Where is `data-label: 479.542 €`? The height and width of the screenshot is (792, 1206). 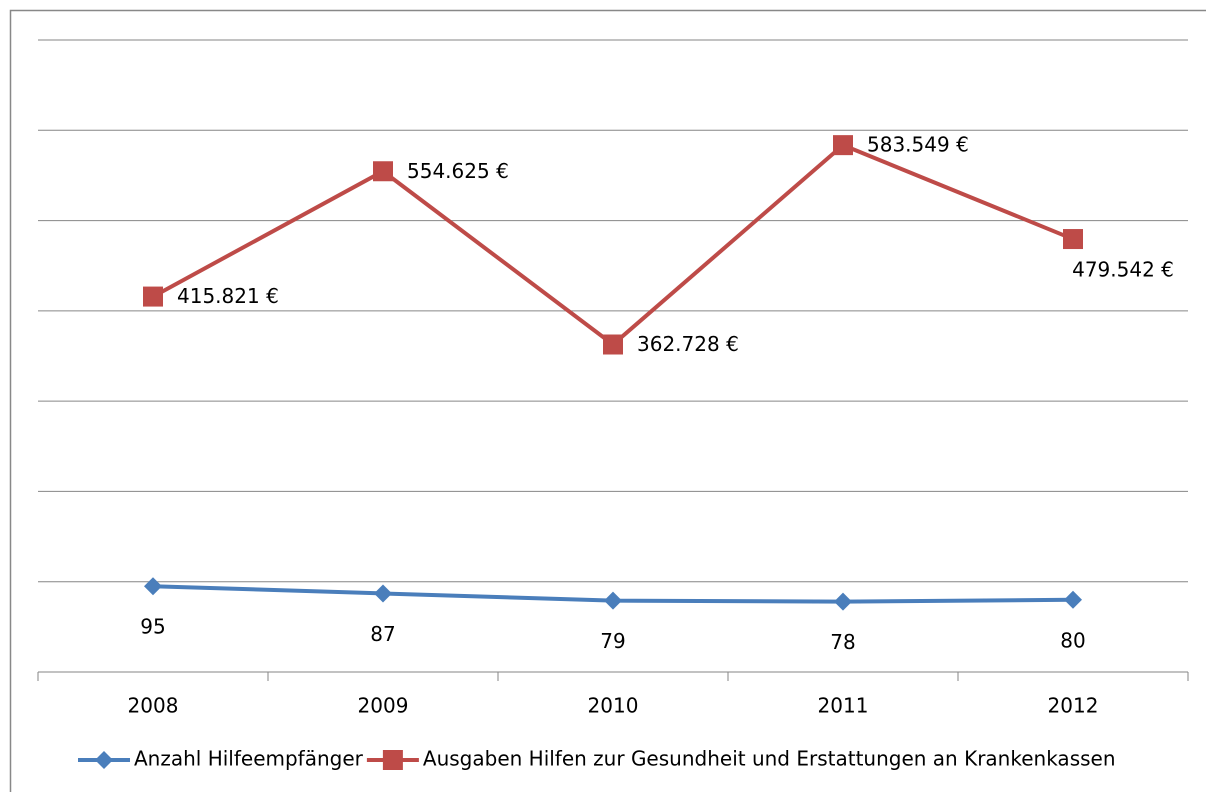
data-label: 479.542 € is located at coordinates (1123, 270).